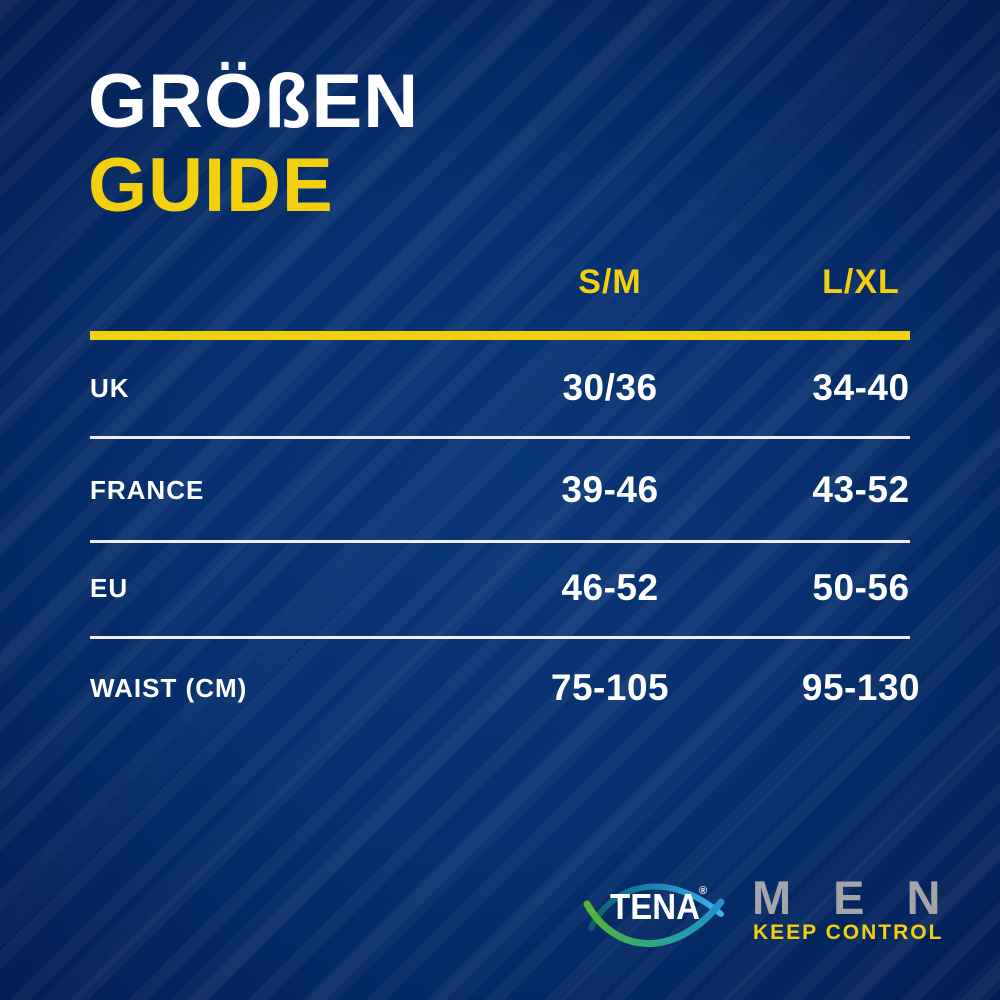 The image size is (1000, 1000). What do you see at coordinates (655, 906) in the screenshot?
I see `tena-logo-text: TENA` at bounding box center [655, 906].